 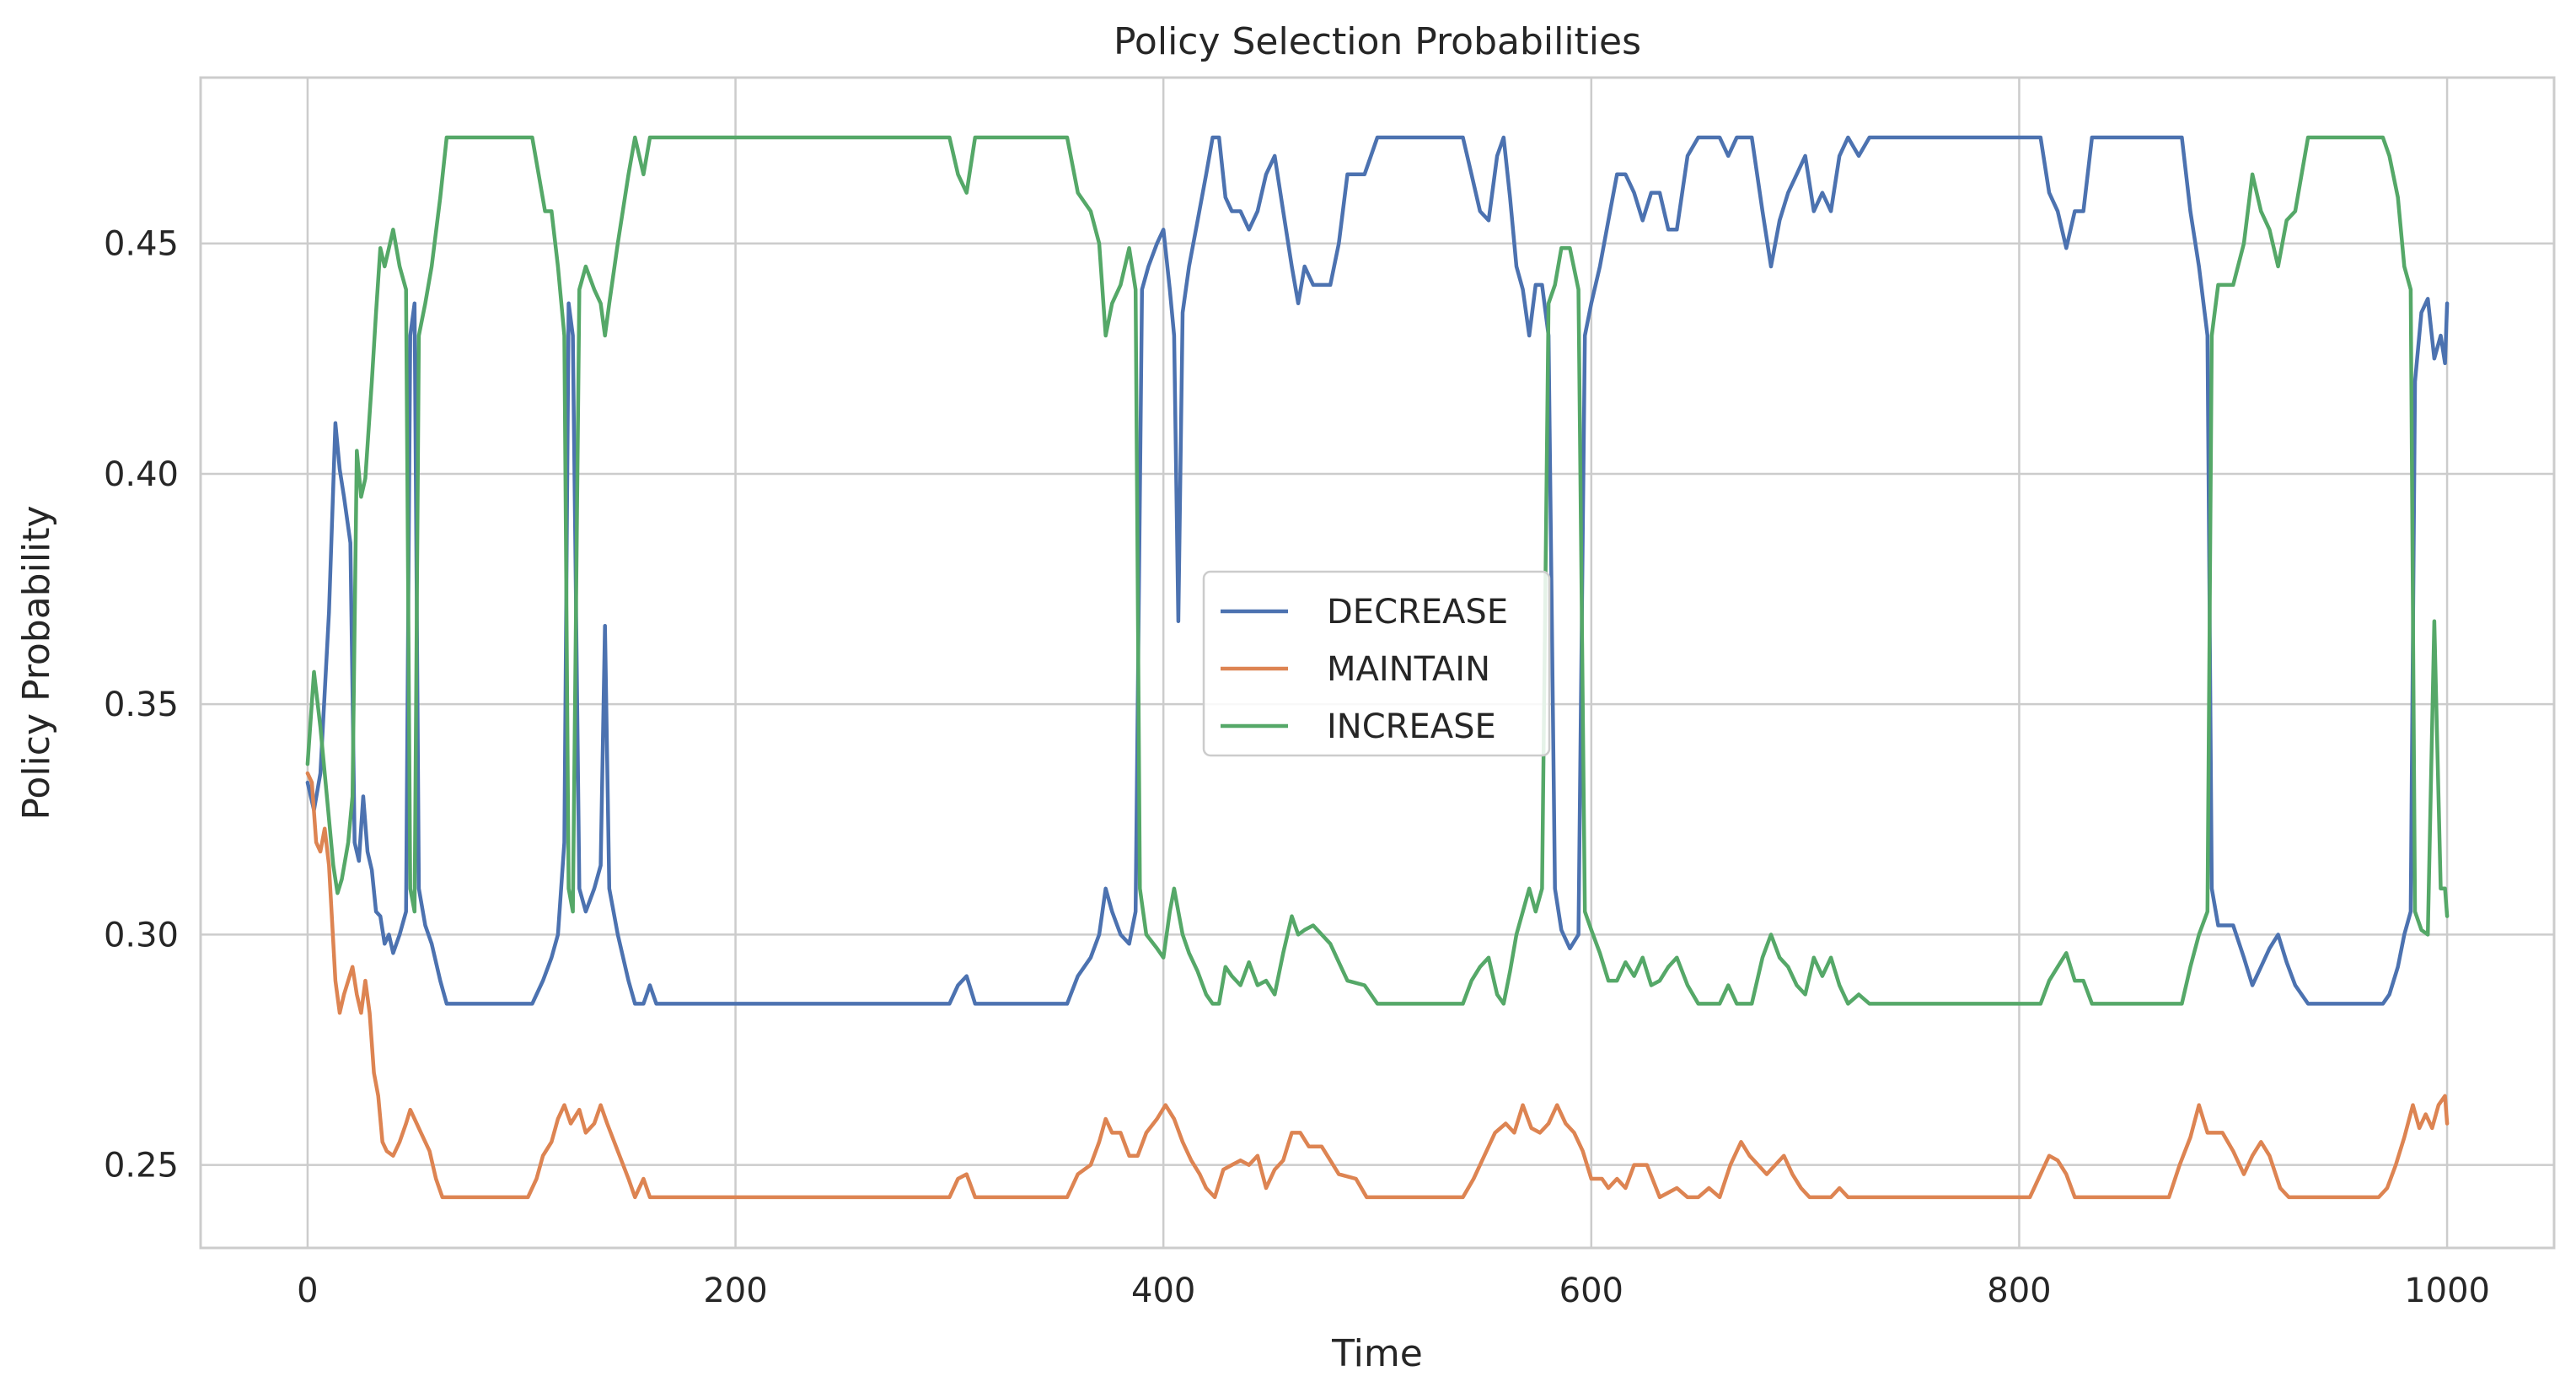 I want to click on legend-label-maintain: MAINTAIN, so click(x=1408, y=669).